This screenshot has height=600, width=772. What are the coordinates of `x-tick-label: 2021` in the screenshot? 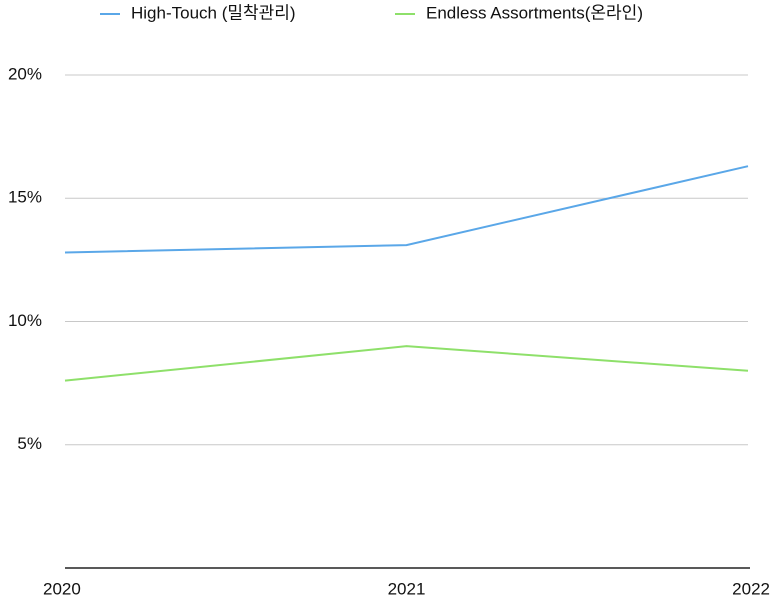 It's located at (407, 588).